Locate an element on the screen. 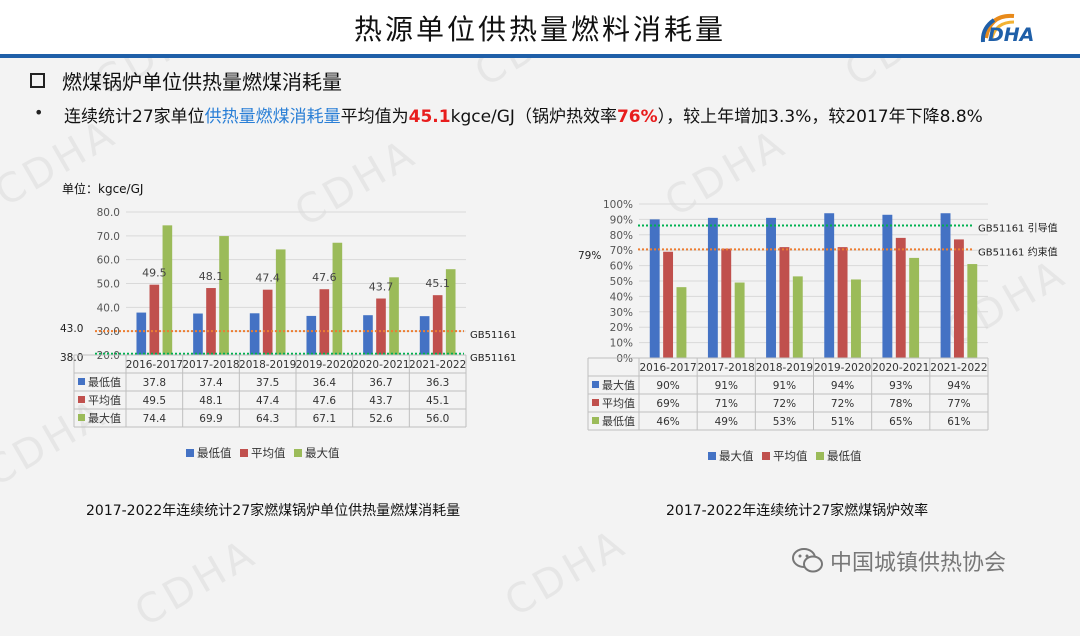  table-cell: 74.4 is located at coordinates (155, 419).